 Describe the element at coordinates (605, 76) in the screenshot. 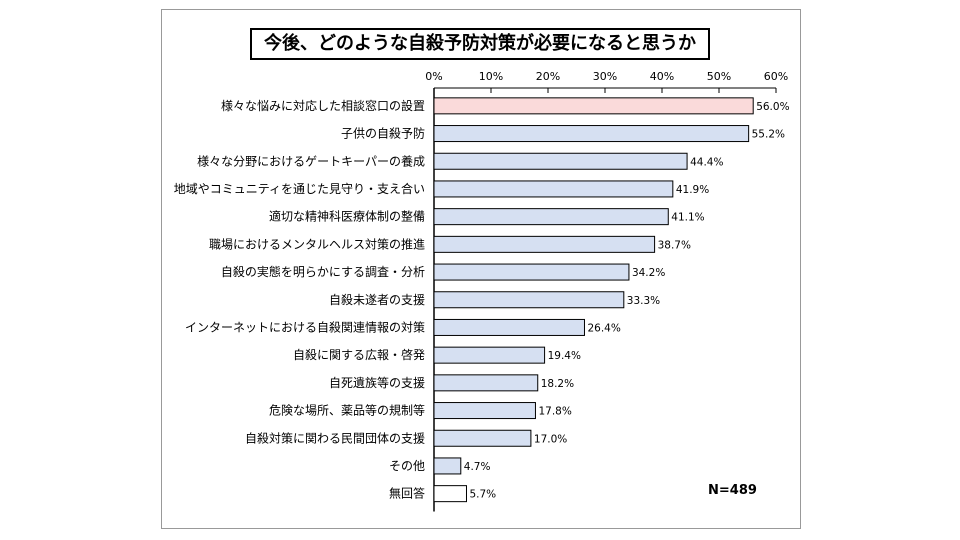

I see `x-tick-label: 30%` at that location.